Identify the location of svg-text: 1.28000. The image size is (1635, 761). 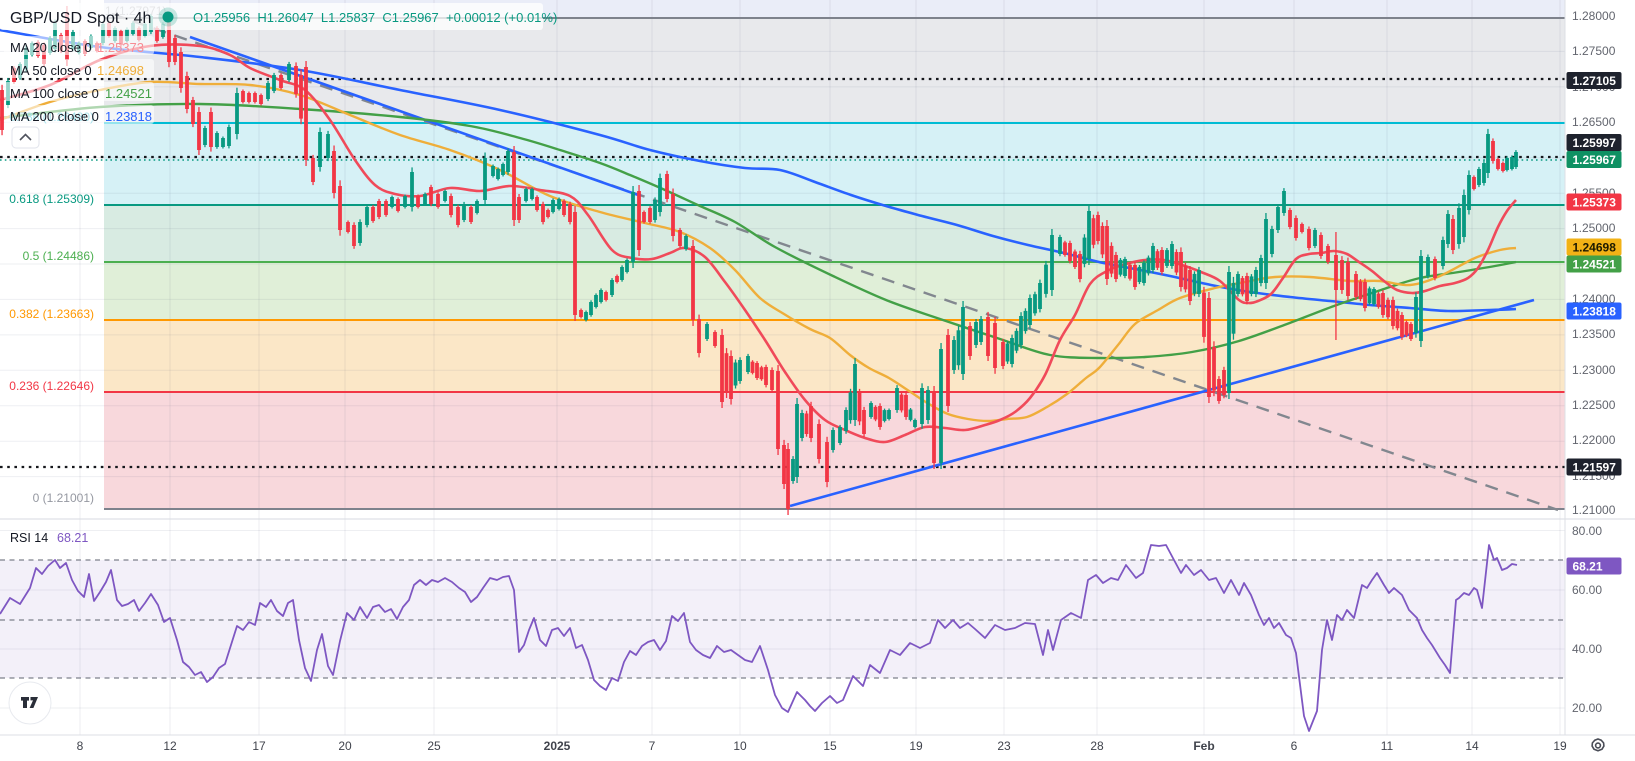
(1594, 16).